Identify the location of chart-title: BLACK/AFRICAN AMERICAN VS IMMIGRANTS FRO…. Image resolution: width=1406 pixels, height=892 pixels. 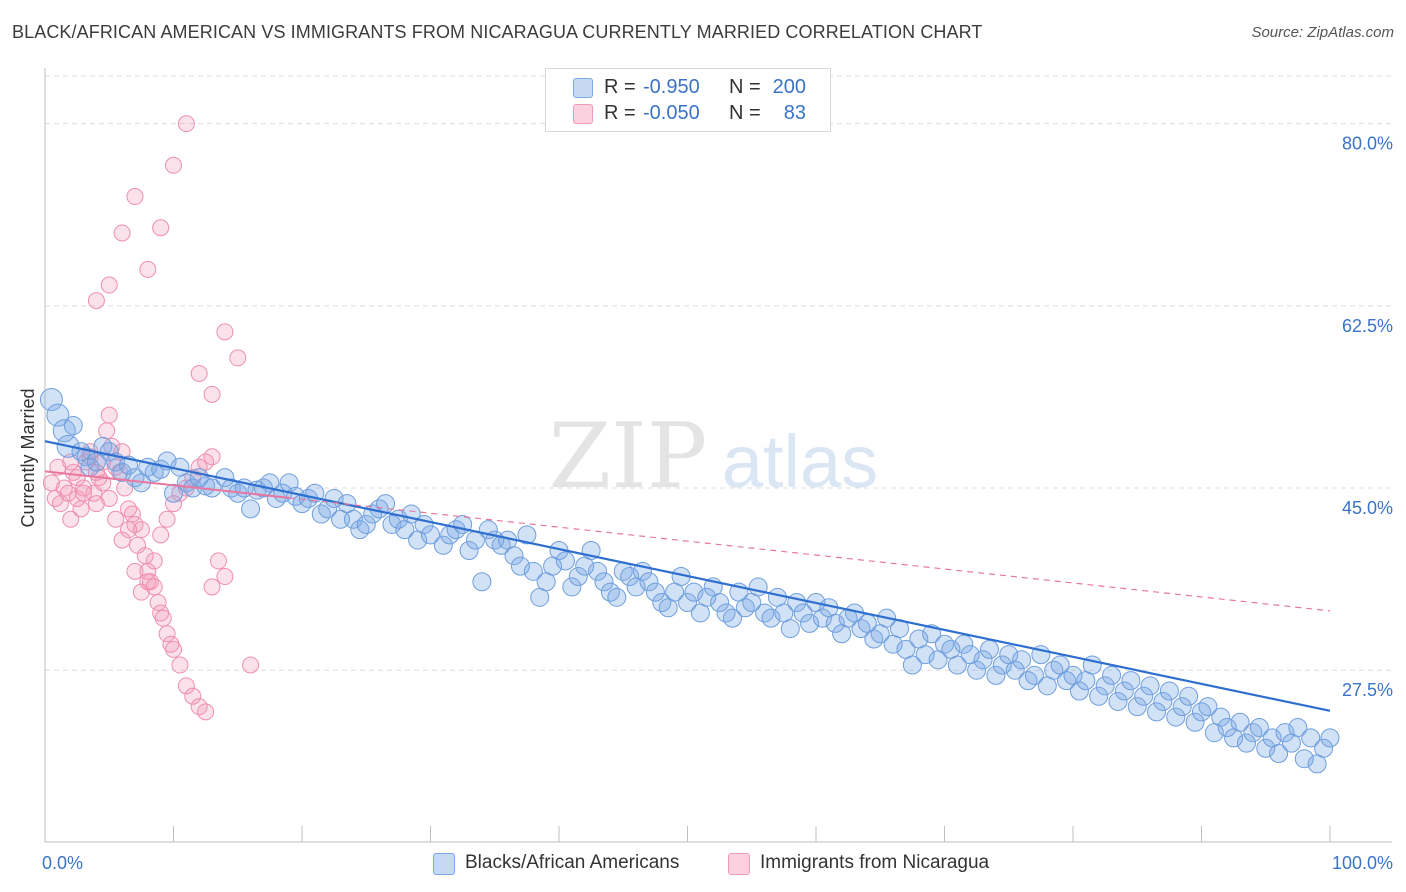
(497, 32).